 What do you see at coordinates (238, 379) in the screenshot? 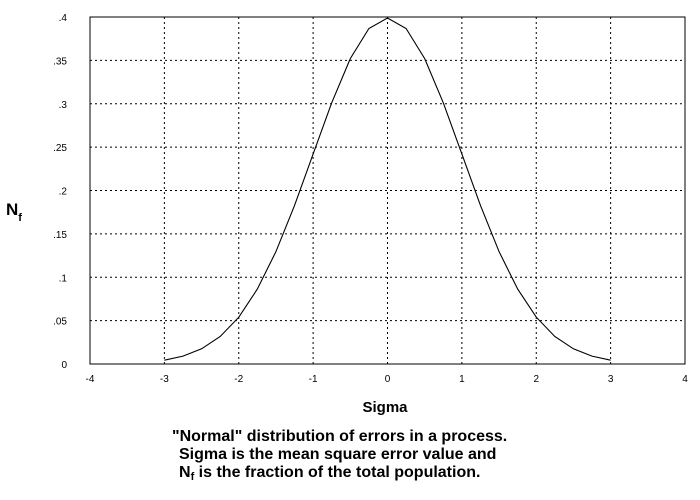
I see `x-tick-label: -2` at bounding box center [238, 379].